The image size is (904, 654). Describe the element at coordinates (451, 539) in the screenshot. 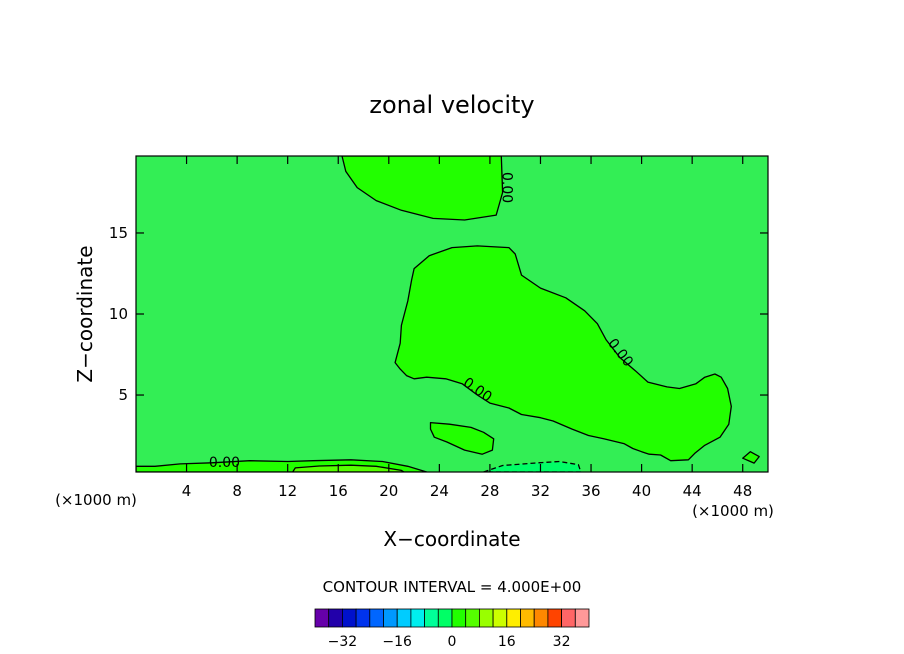

I see `x-axis-title: X−coordinate` at that location.